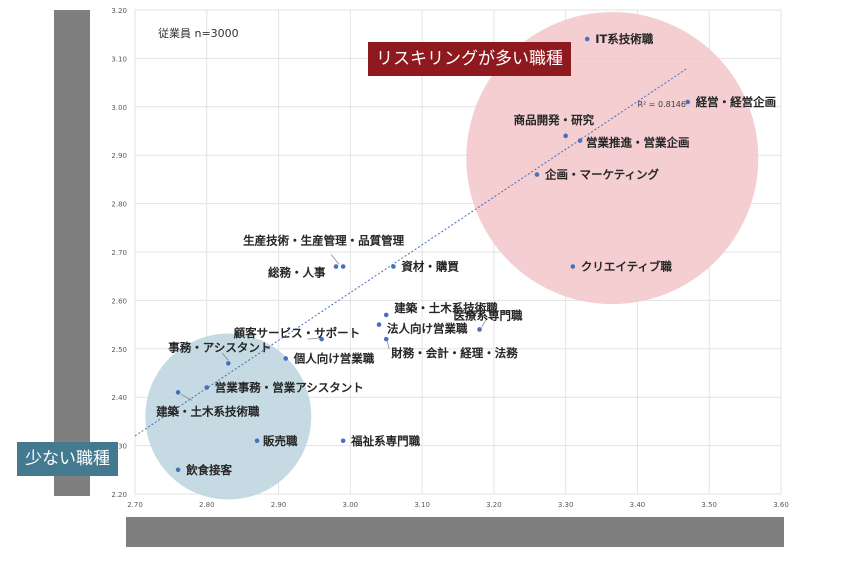 This screenshot has width=846, height=570. I want to click on data-label: クリエイティブ職, so click(627, 267).